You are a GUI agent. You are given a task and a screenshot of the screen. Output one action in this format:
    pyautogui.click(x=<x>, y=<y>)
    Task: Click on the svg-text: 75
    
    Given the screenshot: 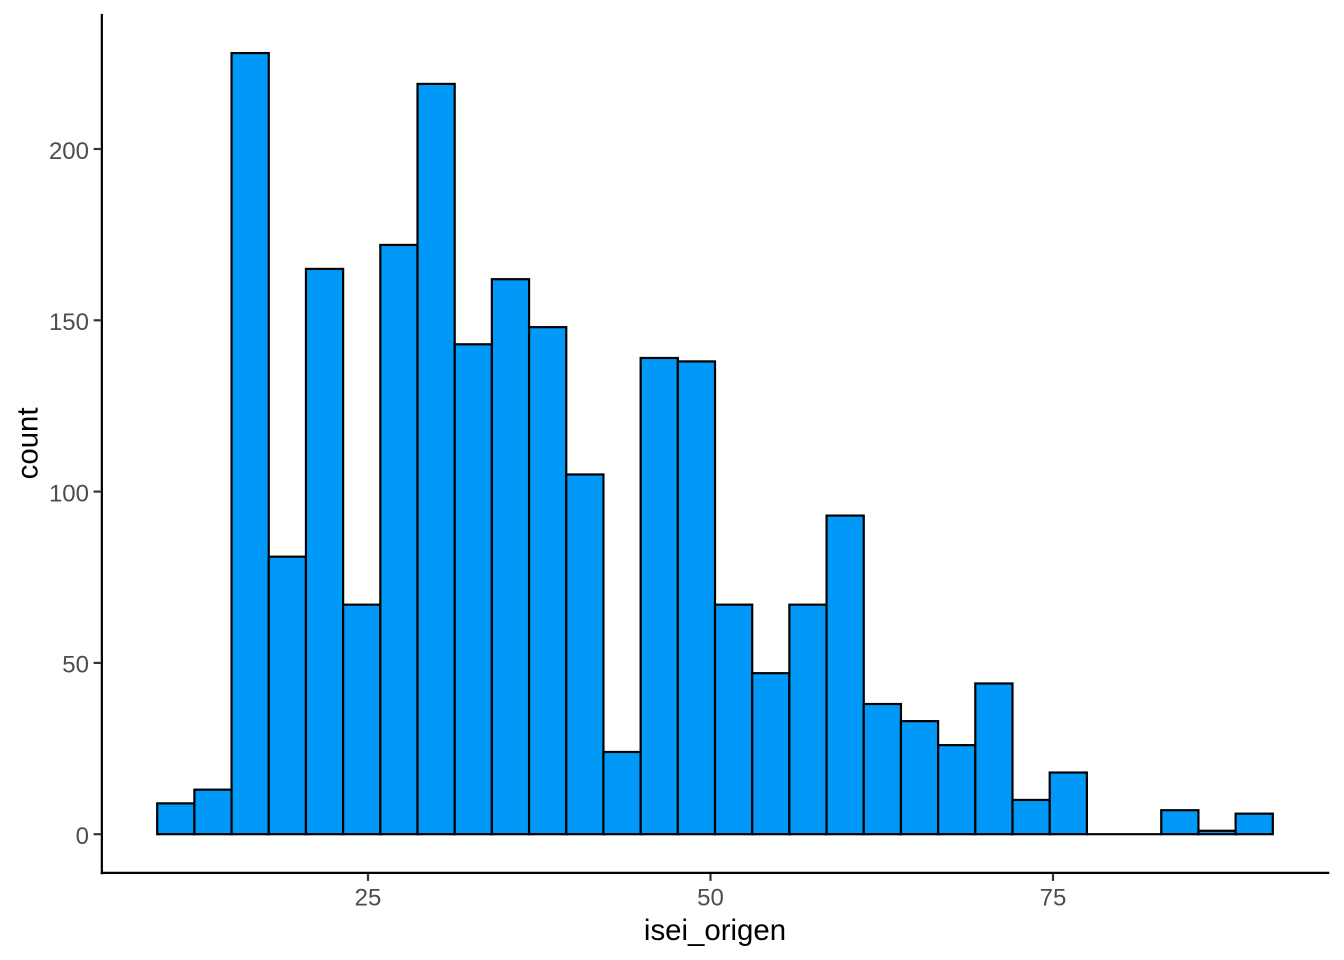 What is the action you would take?
    pyautogui.click(x=1053, y=898)
    